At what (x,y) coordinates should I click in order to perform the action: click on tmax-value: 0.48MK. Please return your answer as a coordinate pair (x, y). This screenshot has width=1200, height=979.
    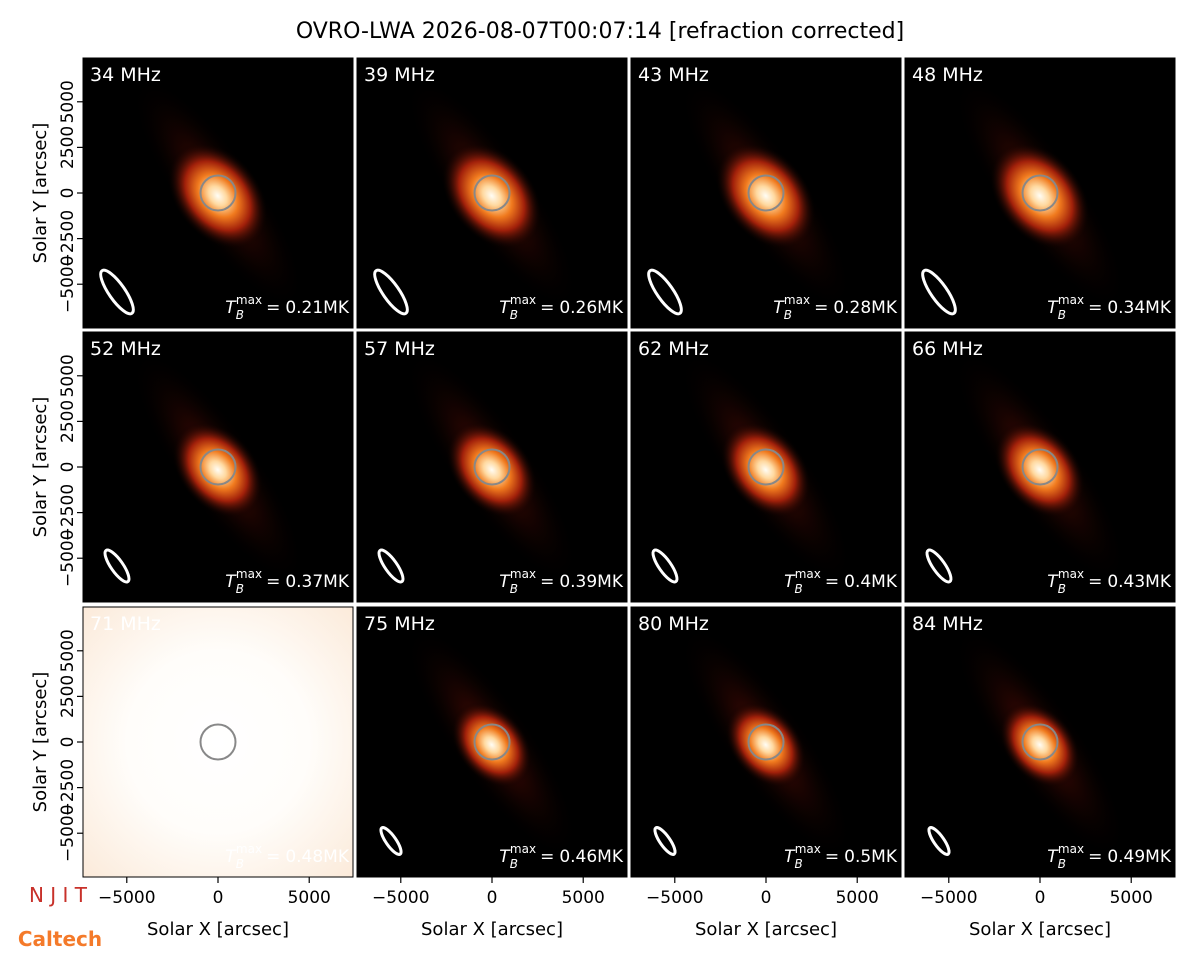
    Looking at the image, I should click on (317, 857).